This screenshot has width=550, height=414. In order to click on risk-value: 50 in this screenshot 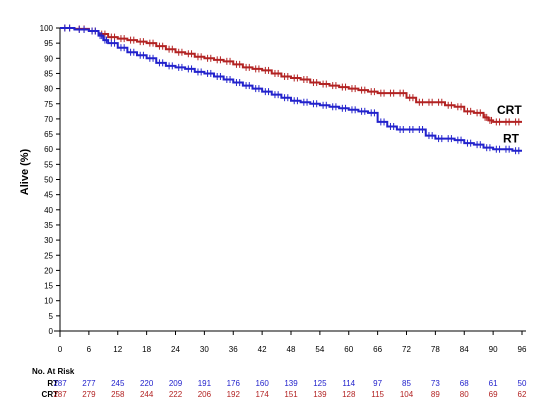, I will do `click(522, 383)`.